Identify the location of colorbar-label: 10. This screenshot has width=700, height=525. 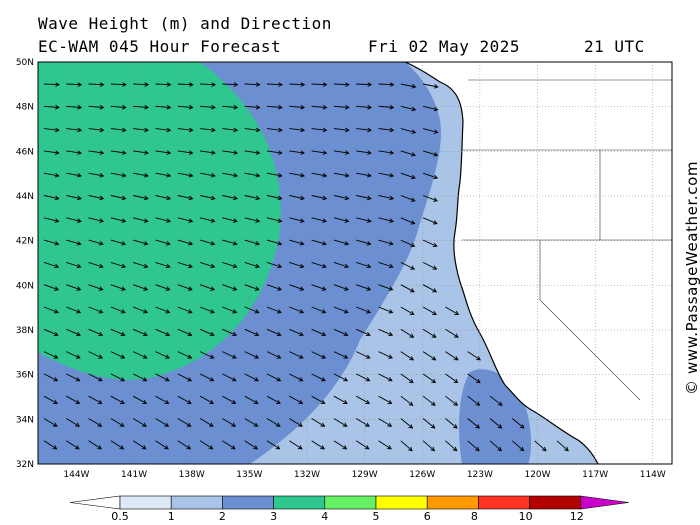
(526, 516).